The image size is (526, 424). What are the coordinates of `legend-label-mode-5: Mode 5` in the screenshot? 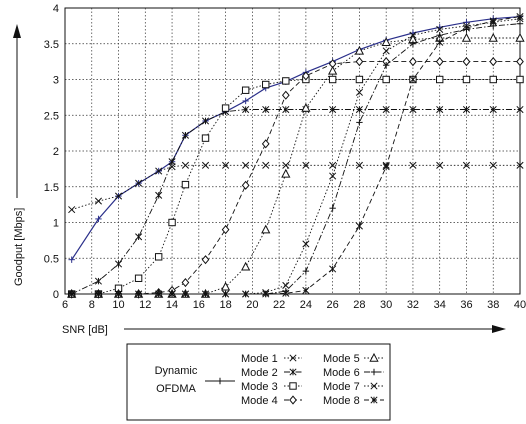 It's located at (341, 359).